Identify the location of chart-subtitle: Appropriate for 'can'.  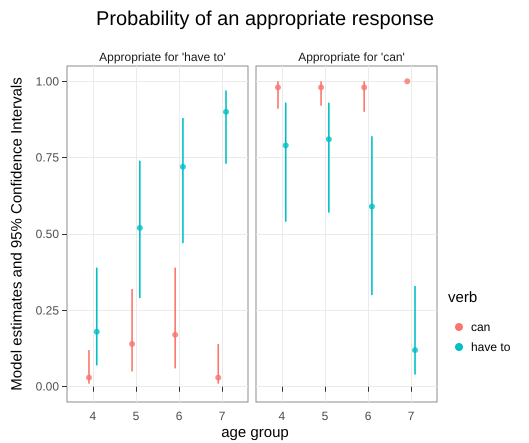
(351, 57).